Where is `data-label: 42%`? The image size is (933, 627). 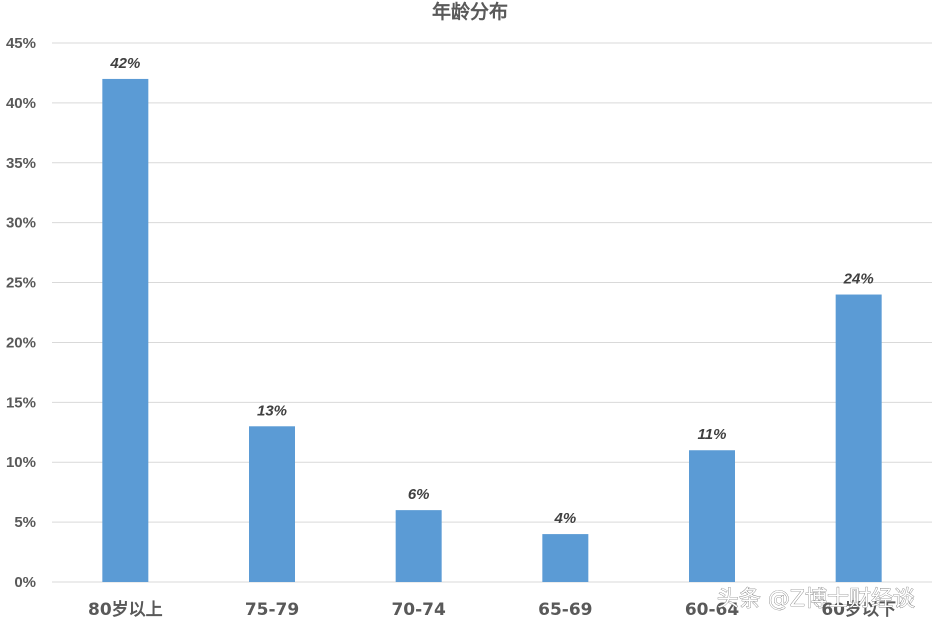
data-label: 42% is located at coordinates (124, 63).